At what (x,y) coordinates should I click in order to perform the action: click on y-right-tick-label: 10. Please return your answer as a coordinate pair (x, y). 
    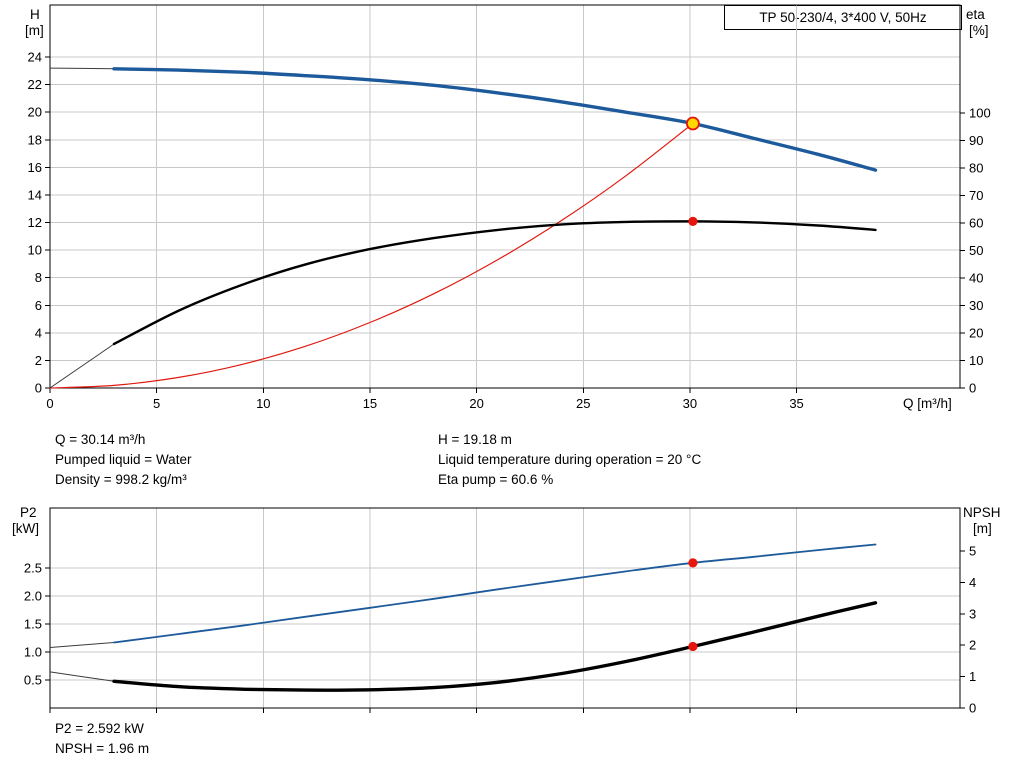
    Looking at the image, I should click on (976, 360).